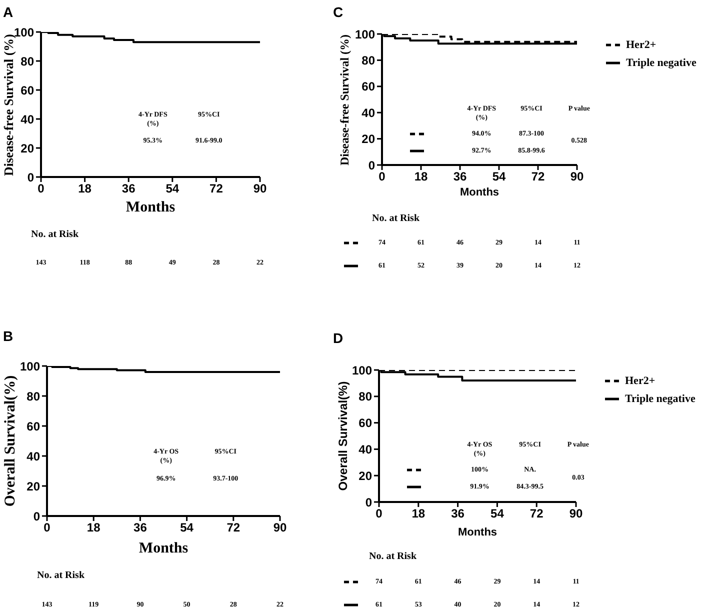 The image size is (702, 610). I want to click on chart-title: B, so click(8, 336).